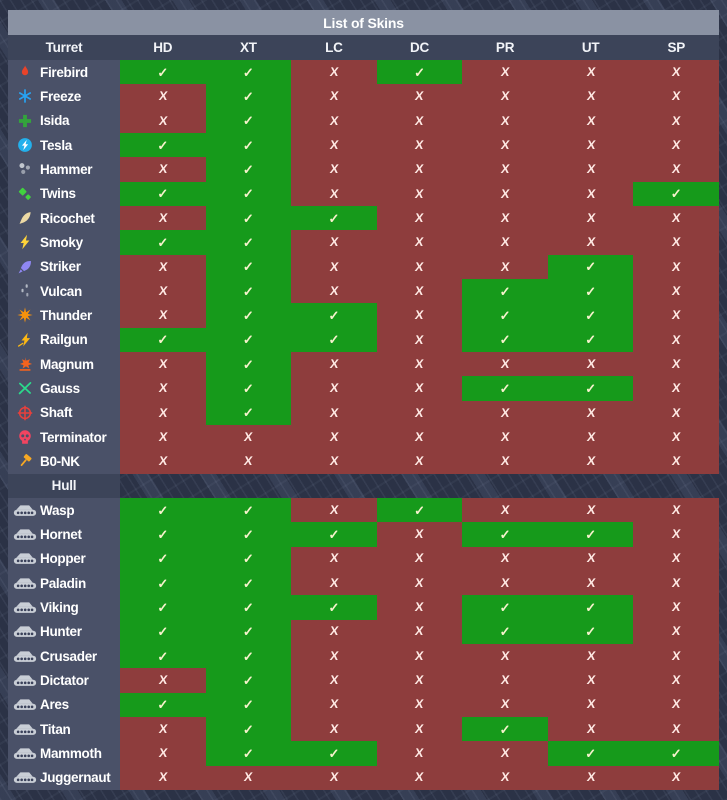 This screenshot has height=800, width=727. What do you see at coordinates (58, 194) in the screenshot?
I see `row-name: Twins` at bounding box center [58, 194].